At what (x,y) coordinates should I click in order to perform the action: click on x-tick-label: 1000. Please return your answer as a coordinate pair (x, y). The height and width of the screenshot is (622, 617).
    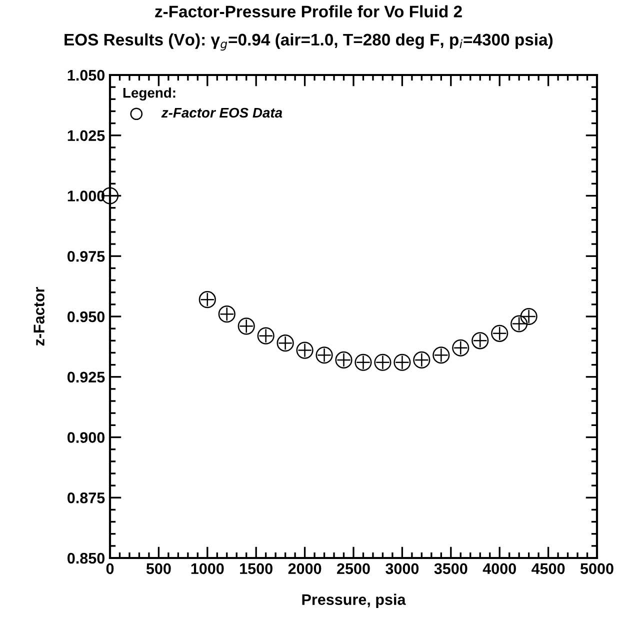
    Looking at the image, I should click on (207, 568).